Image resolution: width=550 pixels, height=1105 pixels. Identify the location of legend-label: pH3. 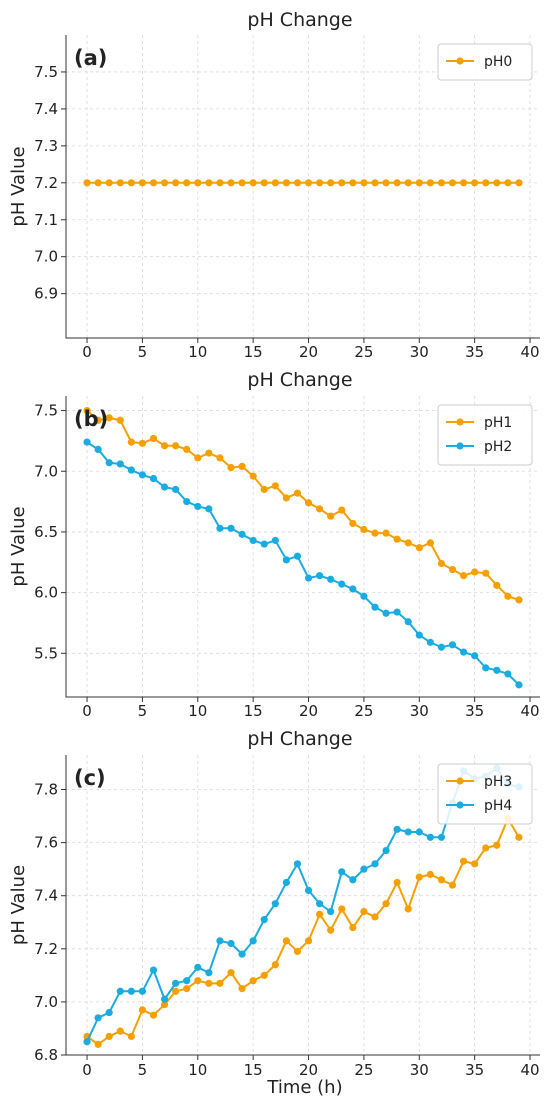
(498, 782).